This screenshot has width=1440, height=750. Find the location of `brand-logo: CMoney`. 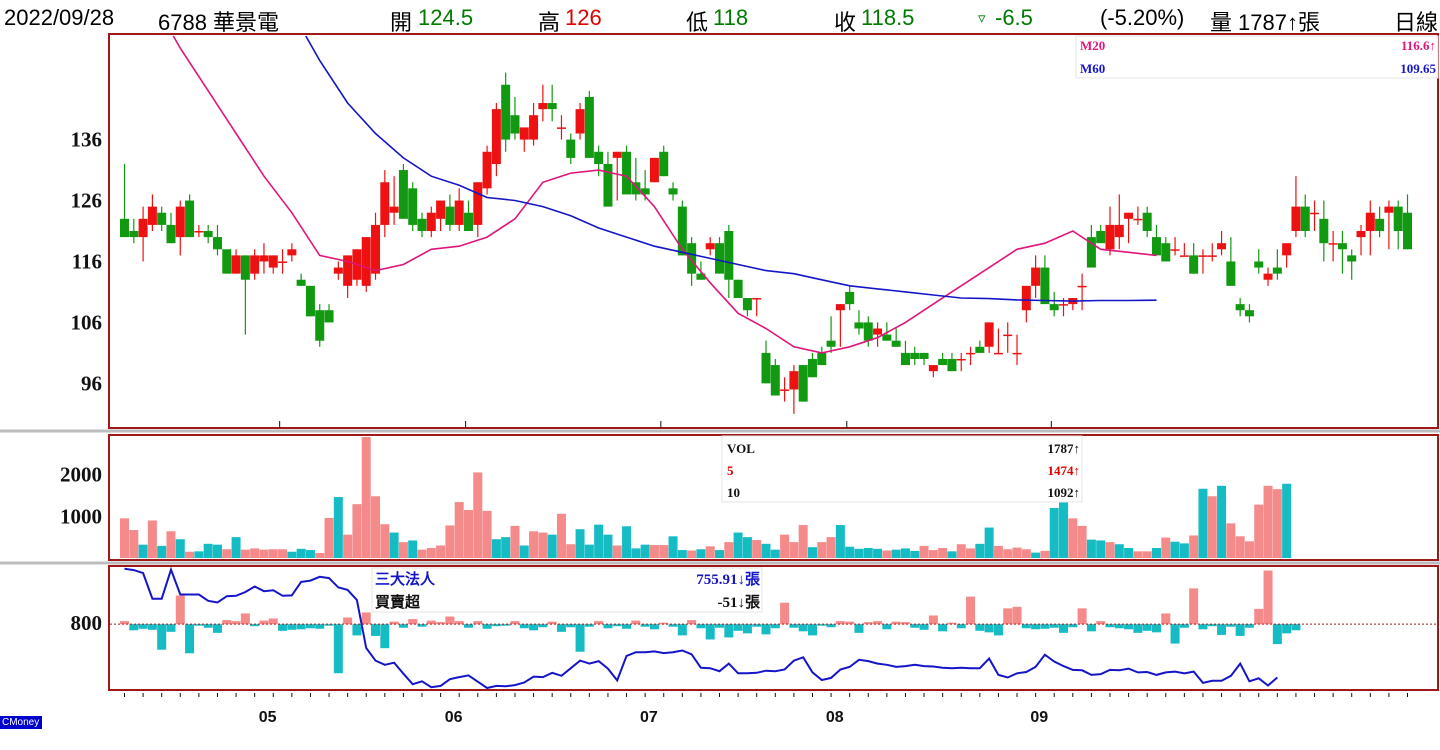

brand-logo: CMoney is located at coordinates (21, 722).